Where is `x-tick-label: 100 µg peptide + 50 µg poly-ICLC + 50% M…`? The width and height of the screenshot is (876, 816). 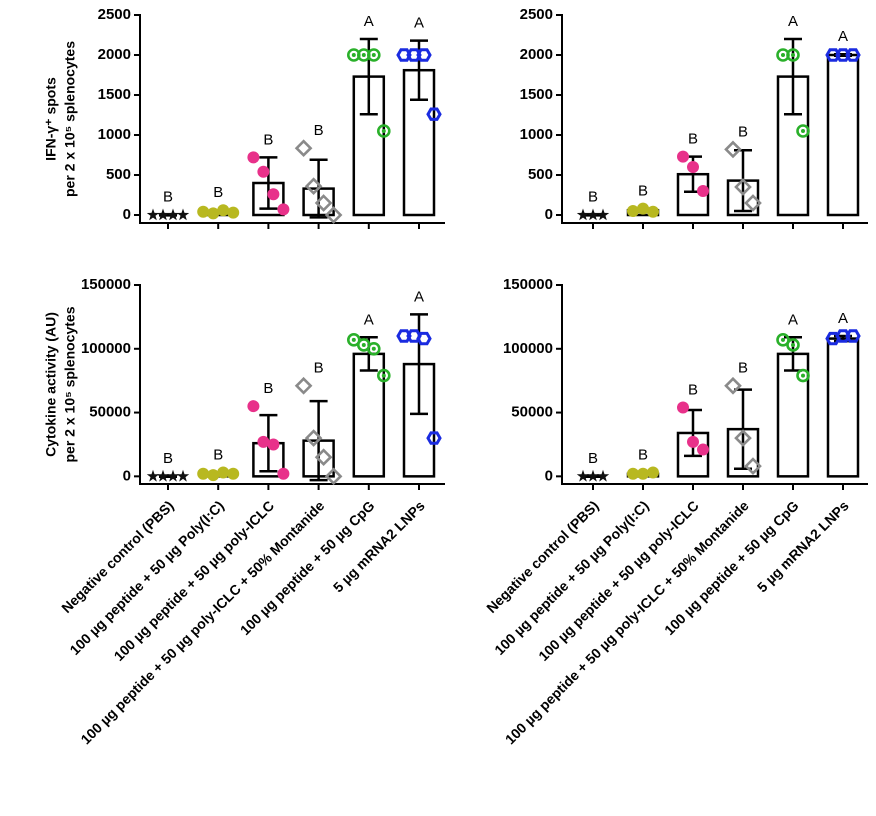
x-tick-label: 100 µg peptide + 50 µg poly-ICLC + 50% M… is located at coordinates (202, 622).